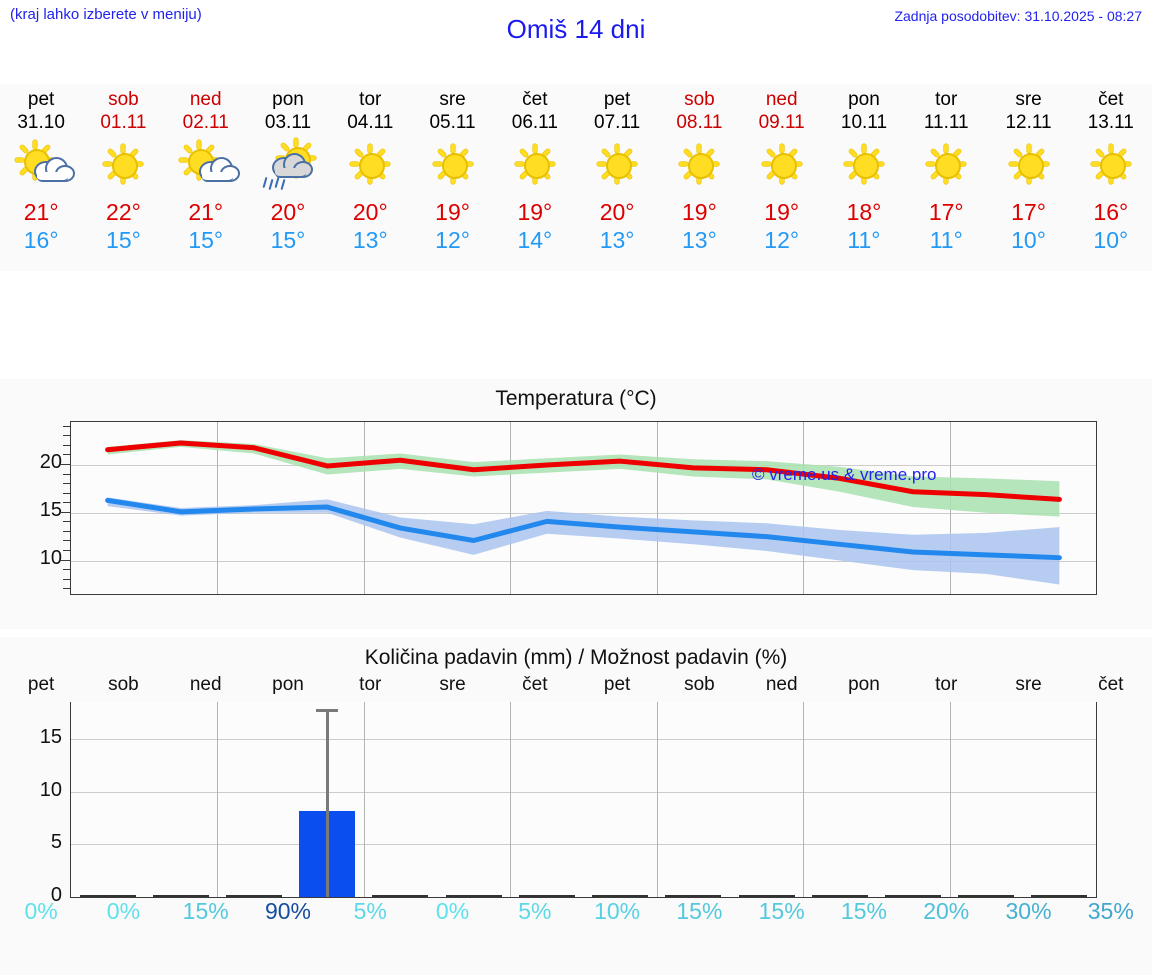  What do you see at coordinates (370, 684) in the screenshot?
I see `precipitation-day-label: tor` at bounding box center [370, 684].